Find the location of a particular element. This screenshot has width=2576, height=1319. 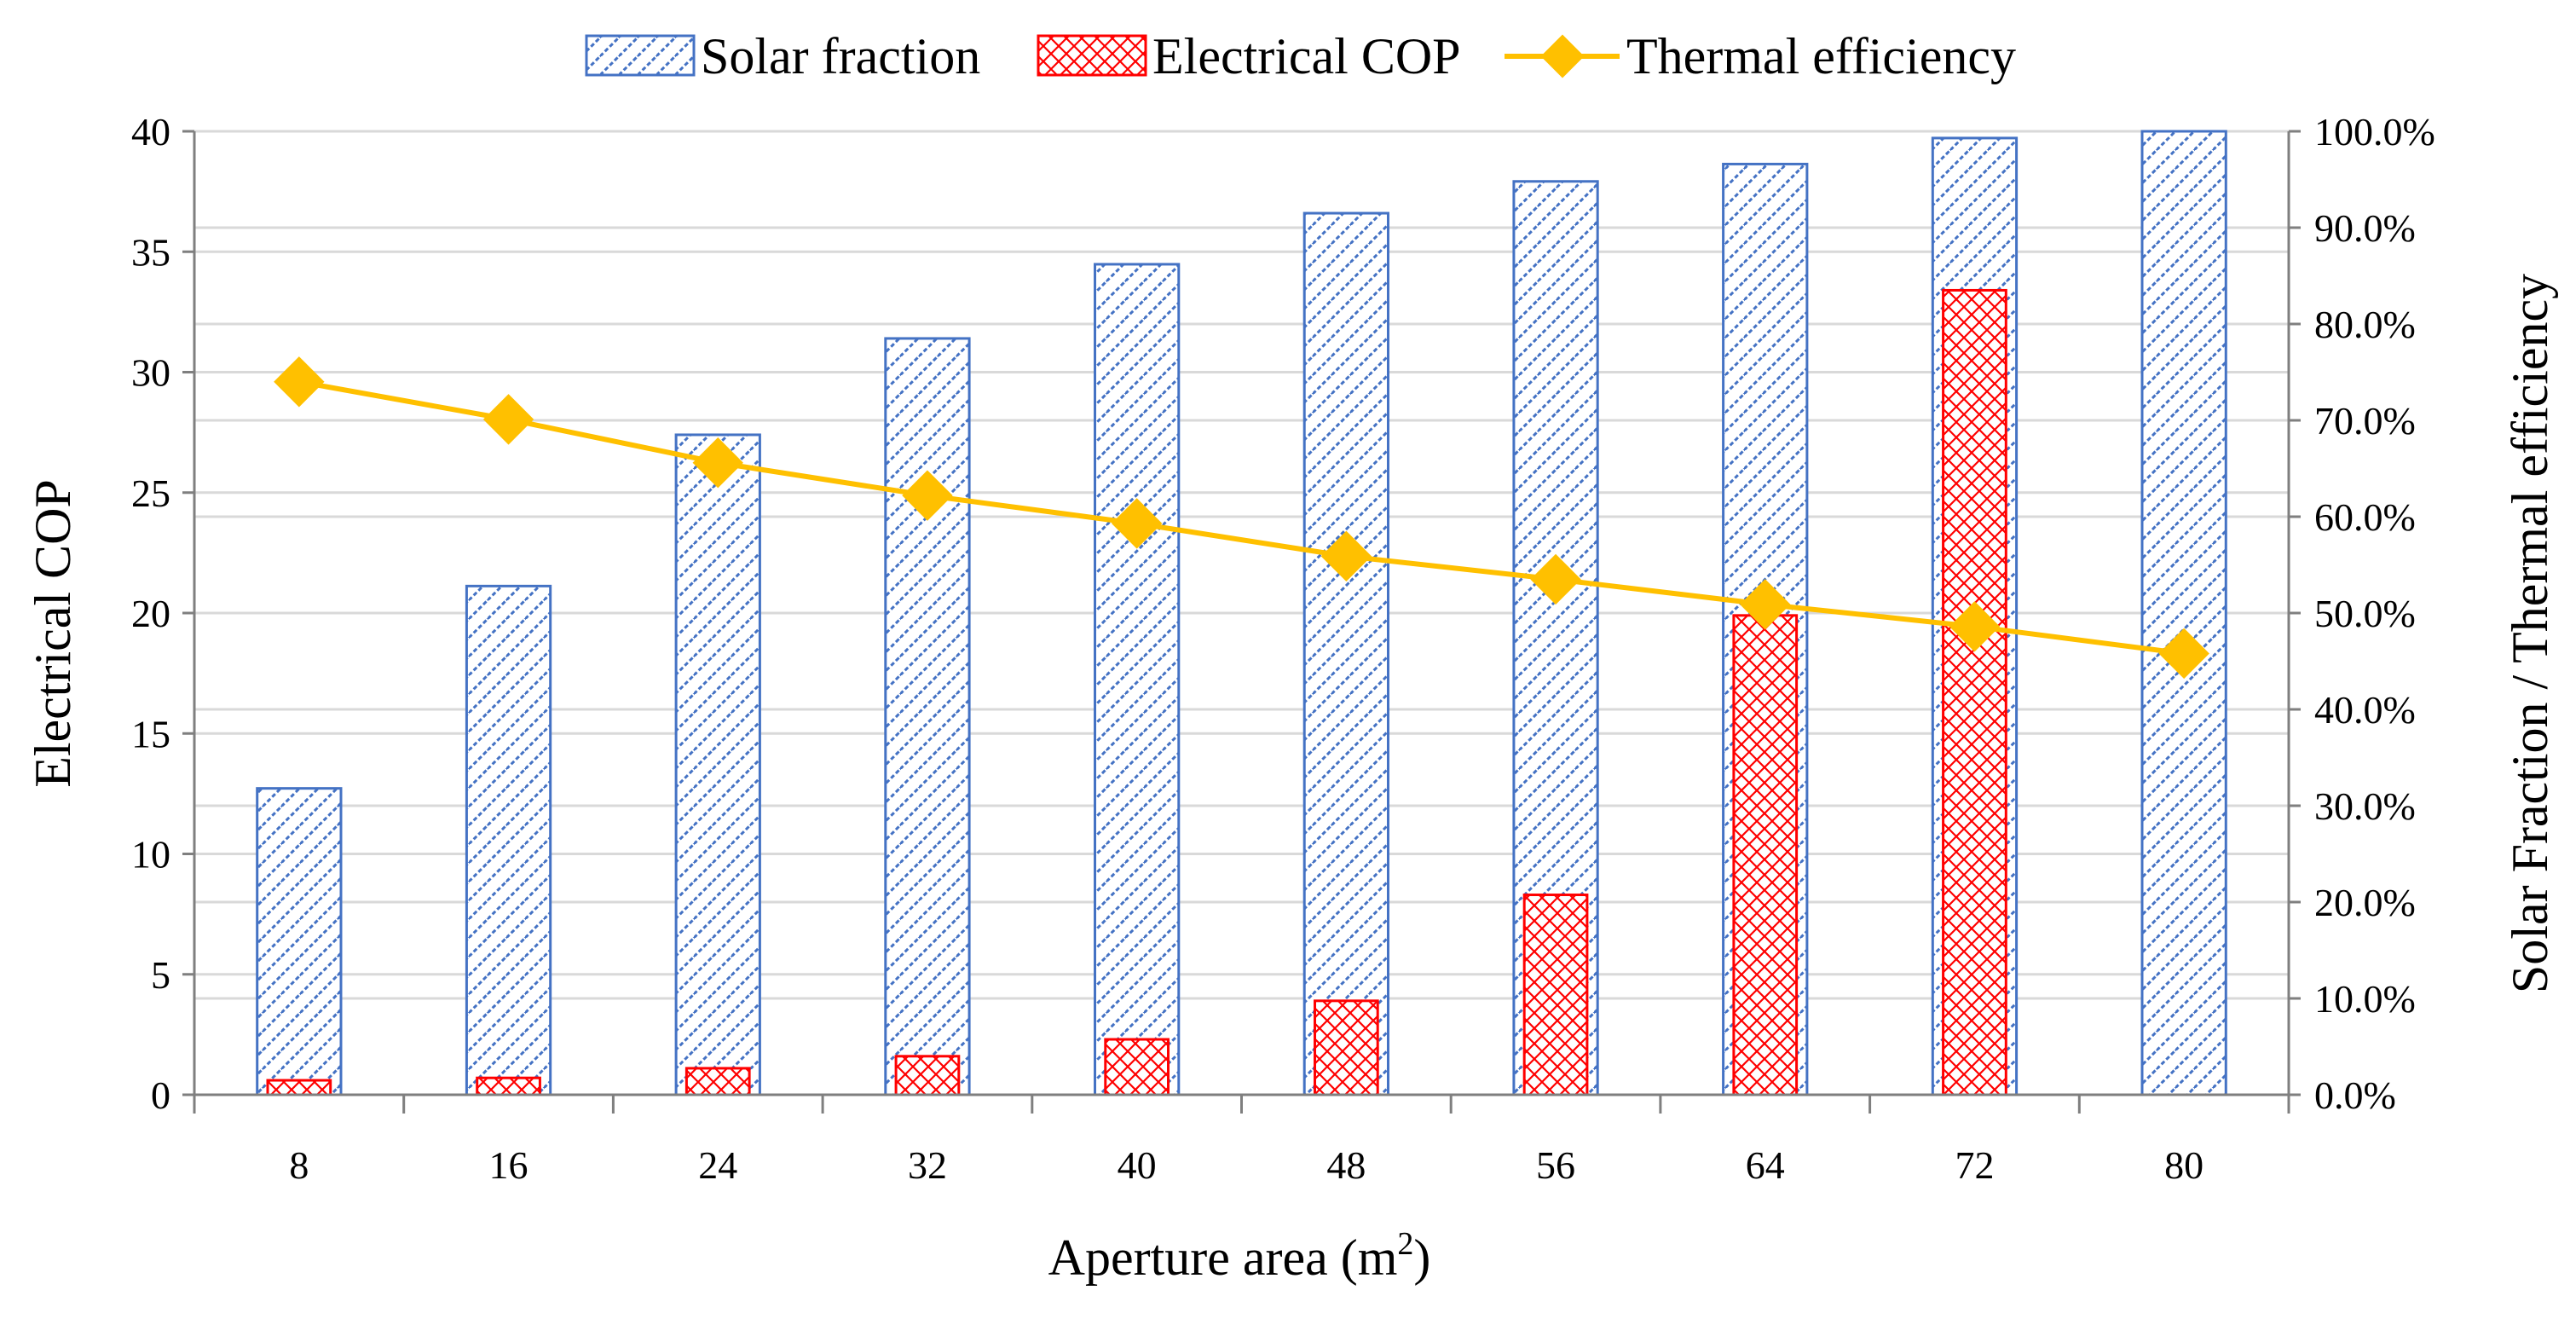

y-axis-right-tick-label: 80.0% is located at coordinates (2365, 324).